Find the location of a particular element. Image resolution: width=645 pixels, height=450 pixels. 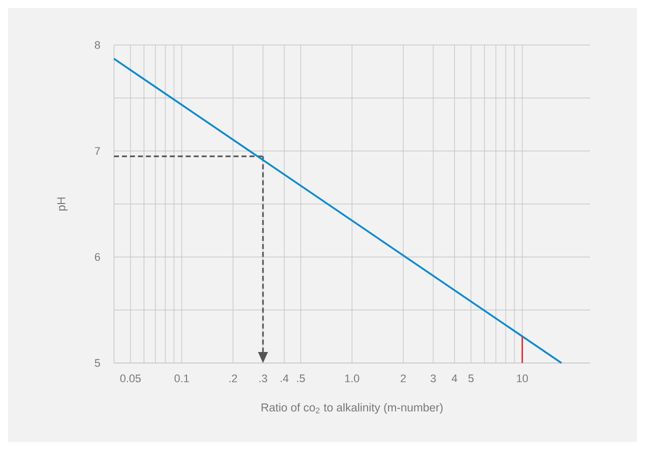

y-tick-label: 7 is located at coordinates (97, 151).